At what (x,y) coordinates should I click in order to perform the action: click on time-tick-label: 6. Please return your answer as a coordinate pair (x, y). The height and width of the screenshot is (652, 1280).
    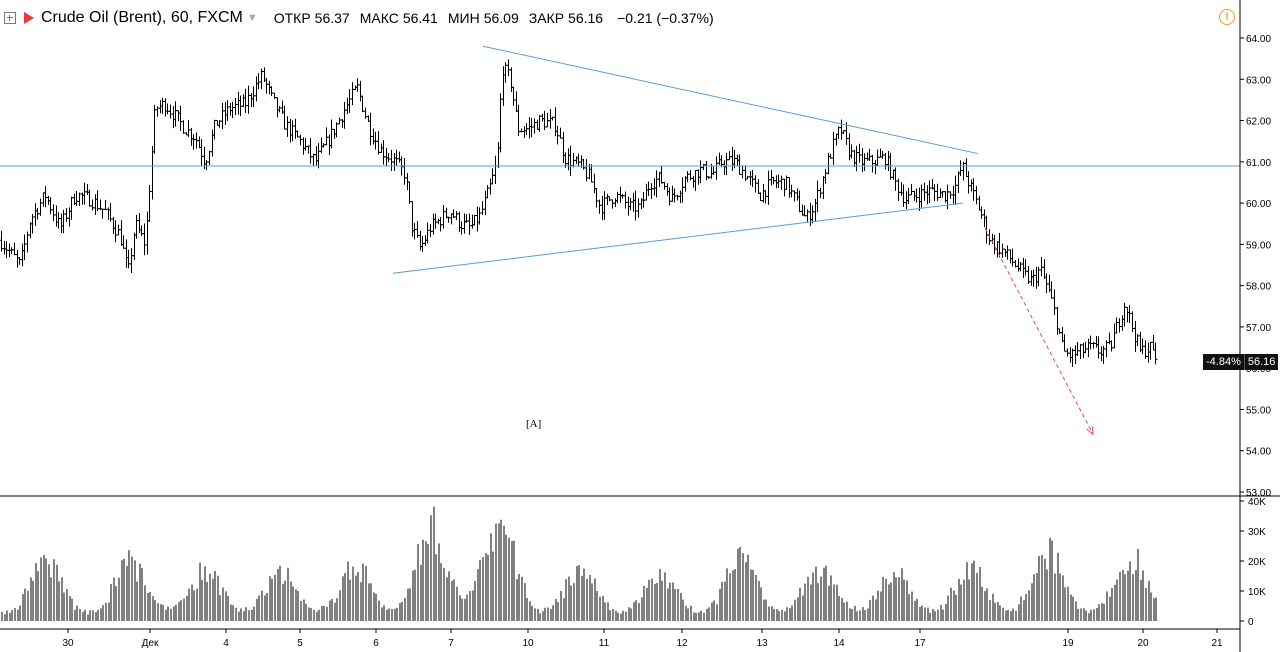
    Looking at the image, I should click on (376, 643).